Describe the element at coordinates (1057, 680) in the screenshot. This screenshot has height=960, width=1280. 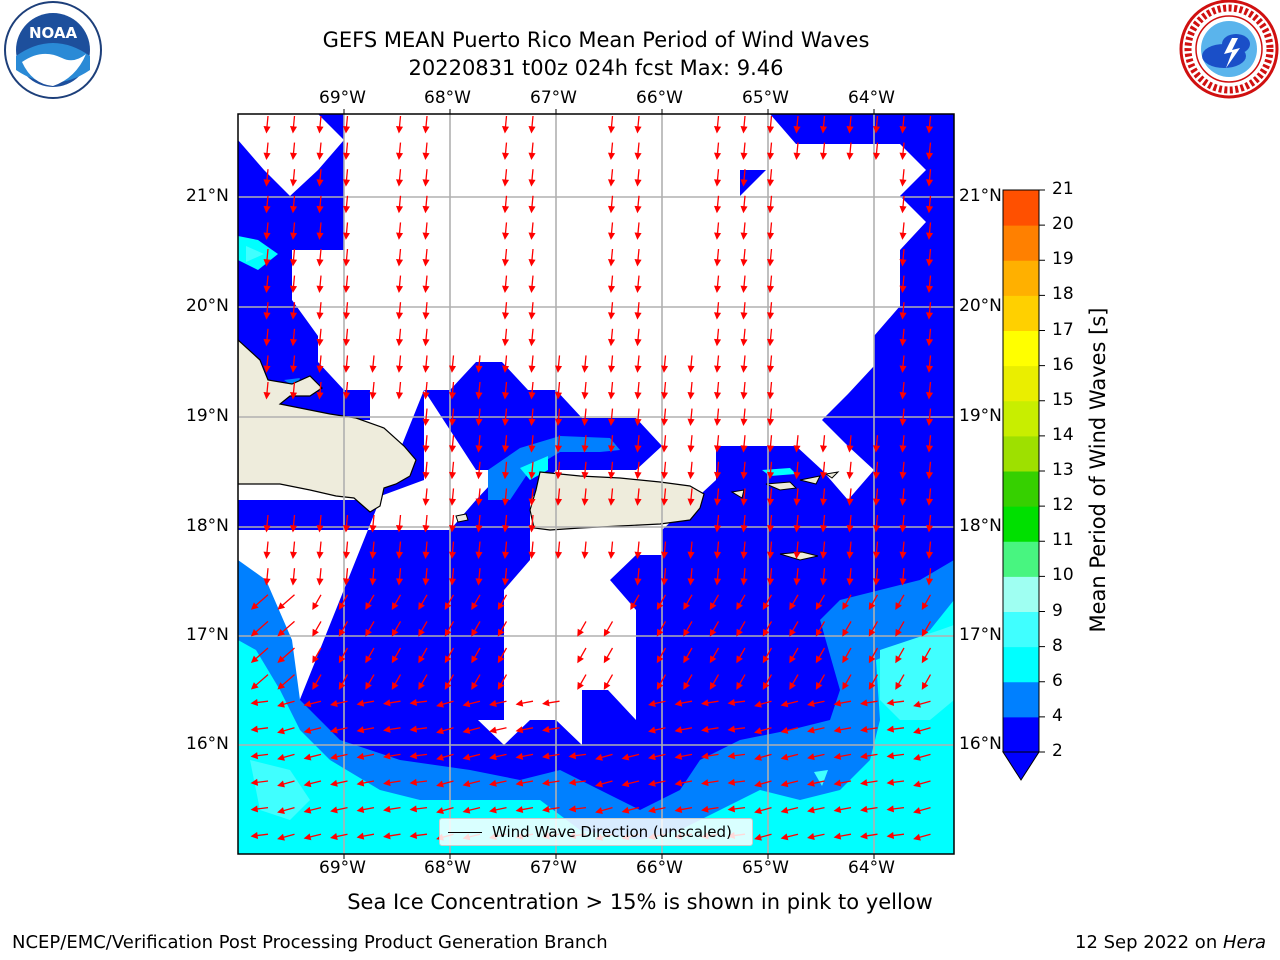
I see `colorbar-tick-label: 6` at that location.